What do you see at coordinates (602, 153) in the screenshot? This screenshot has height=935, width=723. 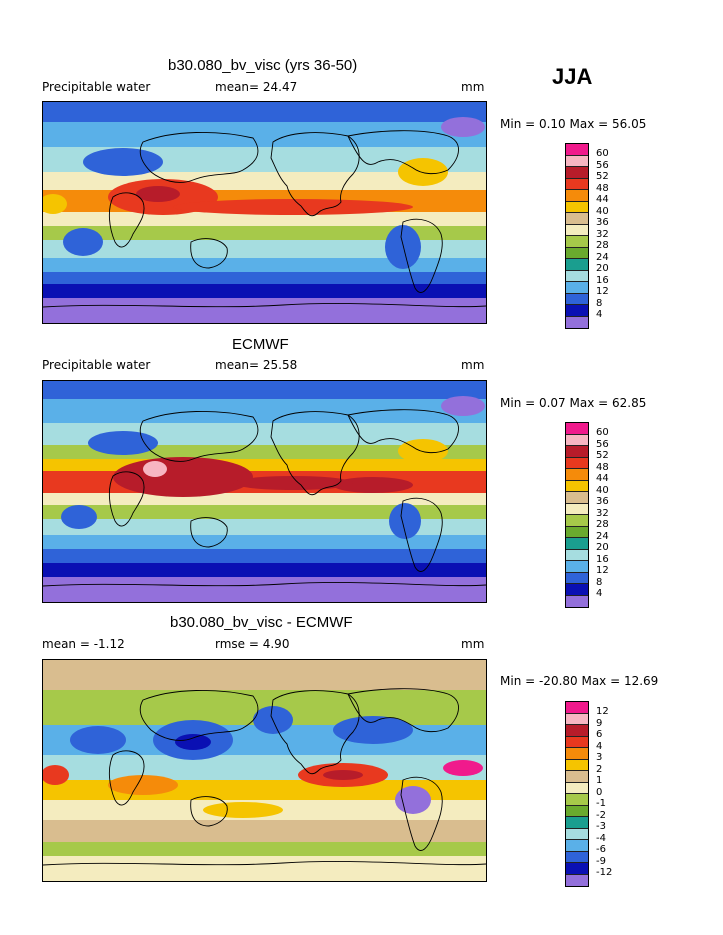 I see `cbar1-tick: 60` at bounding box center [602, 153].